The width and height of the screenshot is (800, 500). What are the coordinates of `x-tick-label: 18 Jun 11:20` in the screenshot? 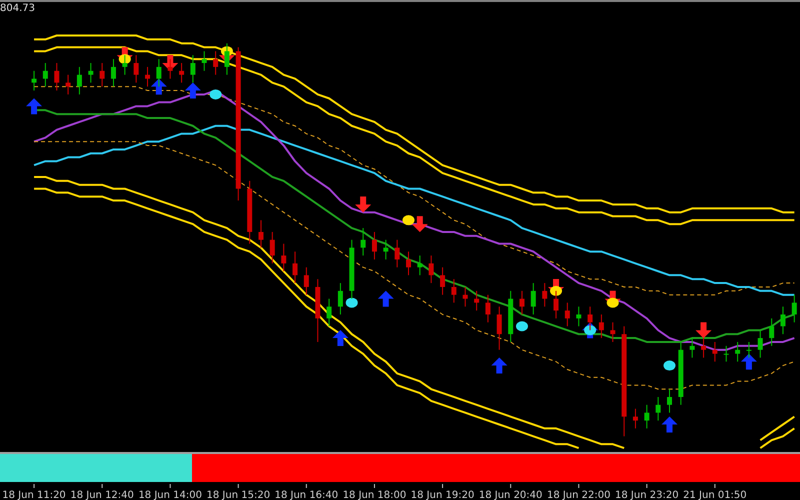 It's located at (34, 495).